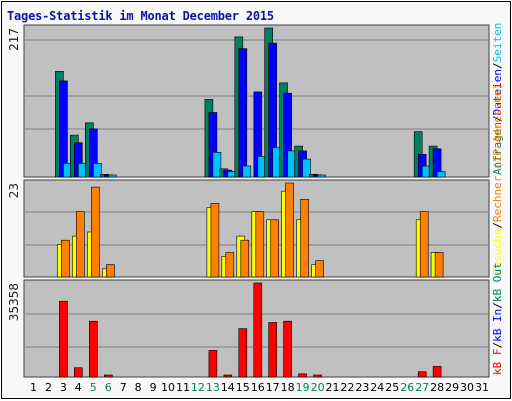 The height and width of the screenshot is (401, 512). Describe the element at coordinates (168, 387) in the screenshot. I see `day-label: 10` at that location.